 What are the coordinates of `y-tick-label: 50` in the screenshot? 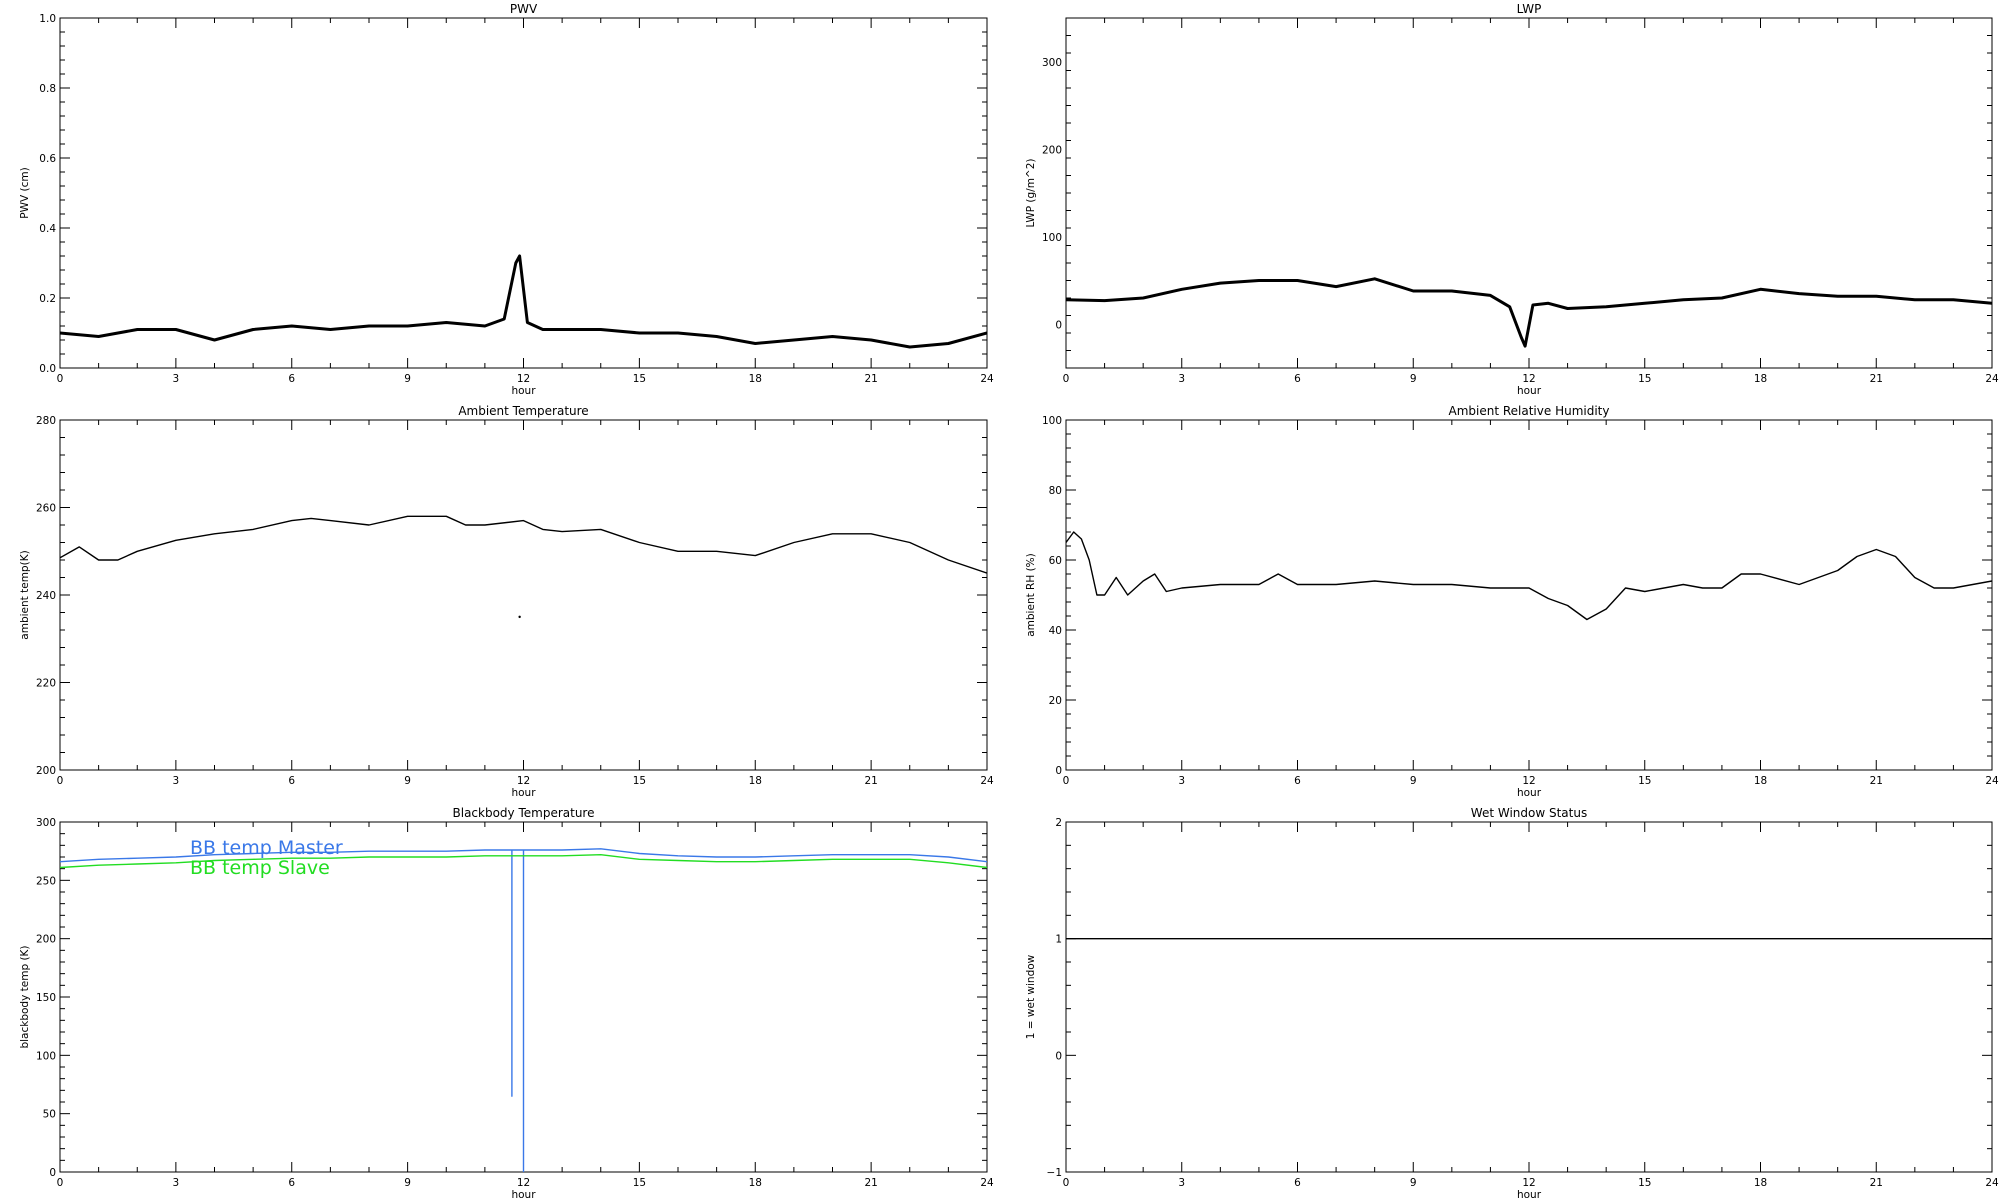 It's located at (49, 1115).